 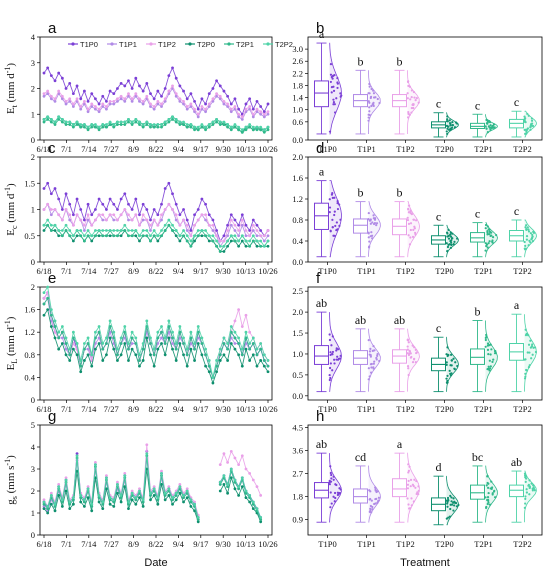 I want to click on plot-frame, so click(x=425, y=209).